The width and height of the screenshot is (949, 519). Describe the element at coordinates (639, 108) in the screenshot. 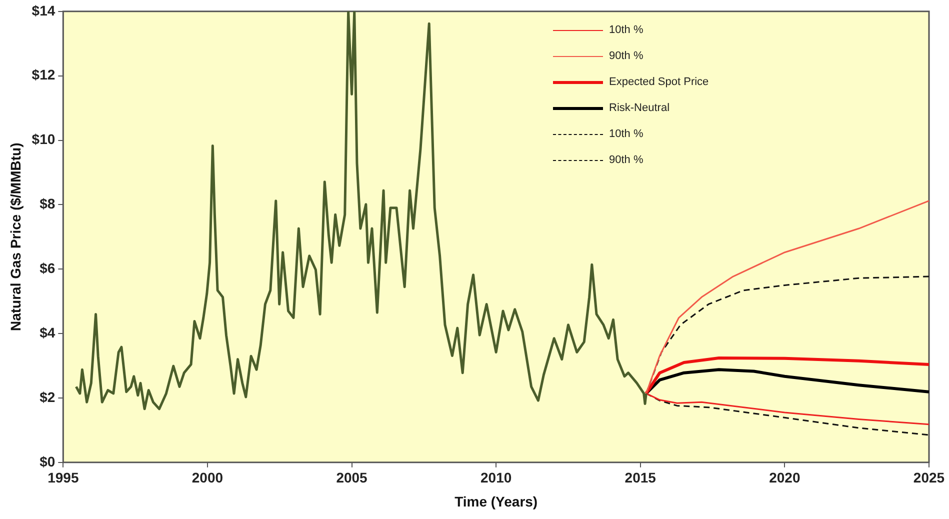

I see `legend-label: Risk-Neutral` at that location.